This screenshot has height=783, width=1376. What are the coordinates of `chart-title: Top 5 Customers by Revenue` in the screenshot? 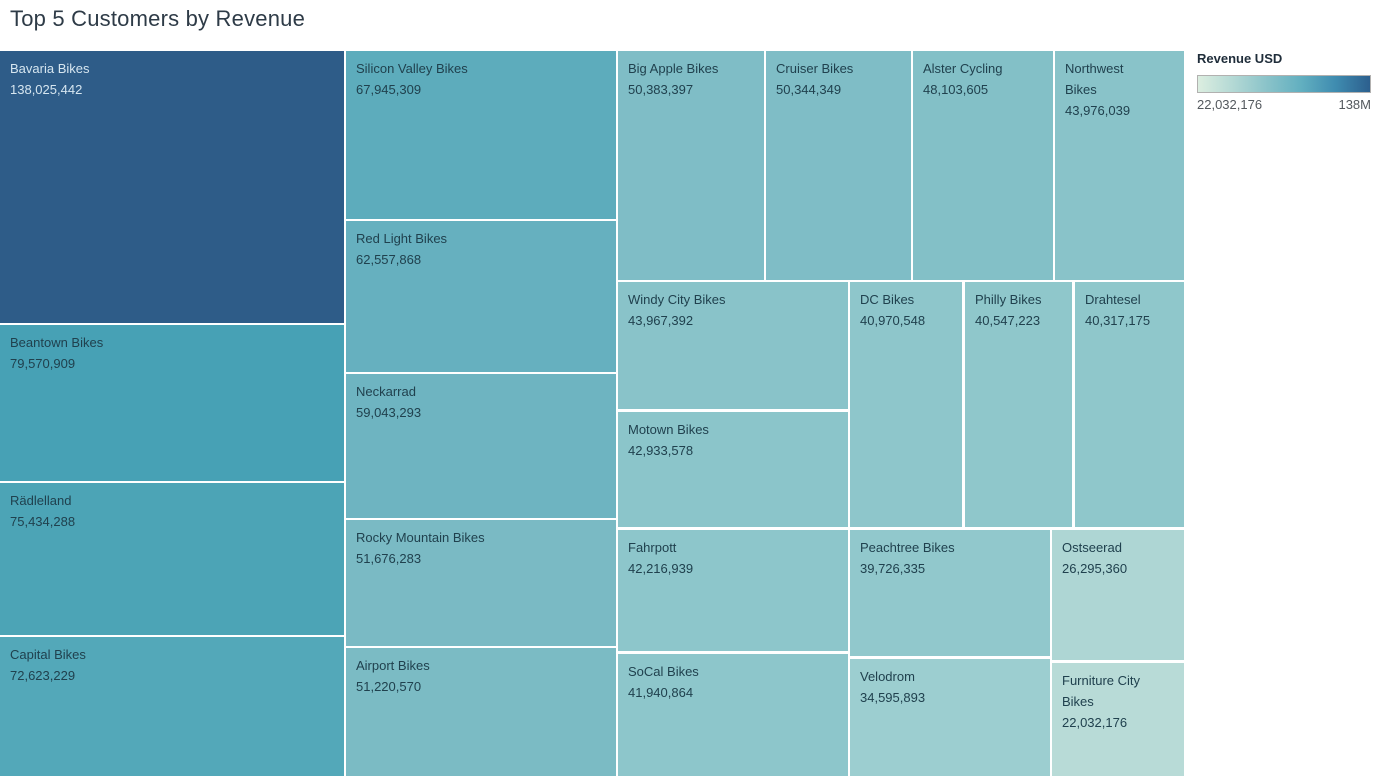 It's located at (158, 18).